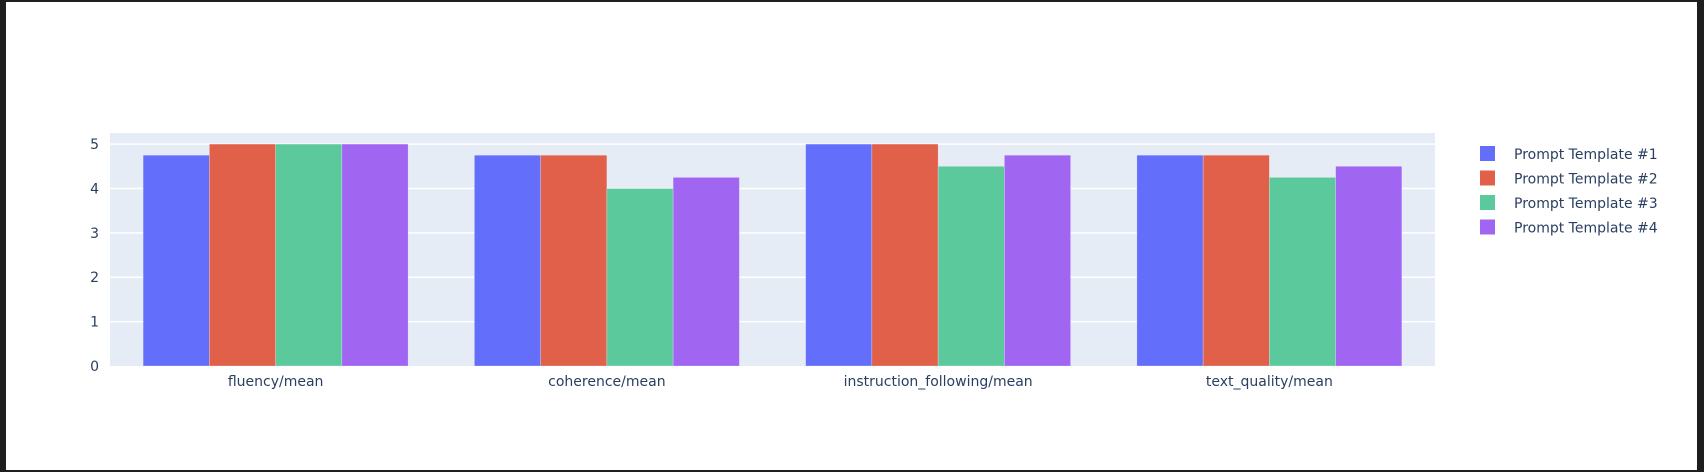  What do you see at coordinates (94, 145) in the screenshot?
I see `y-tick-label: 5` at bounding box center [94, 145].